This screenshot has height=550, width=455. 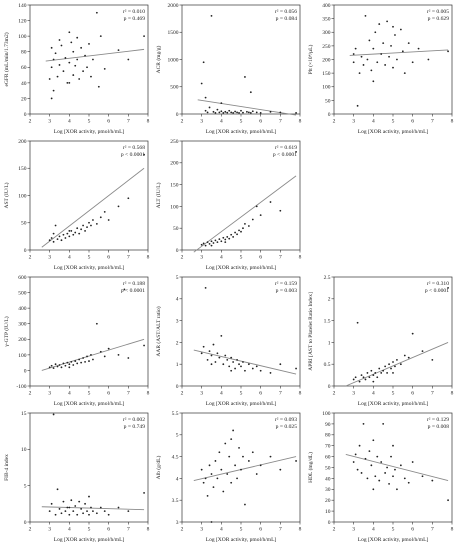 I want to click on y-tick-label: 1, so click(x=329, y=343).